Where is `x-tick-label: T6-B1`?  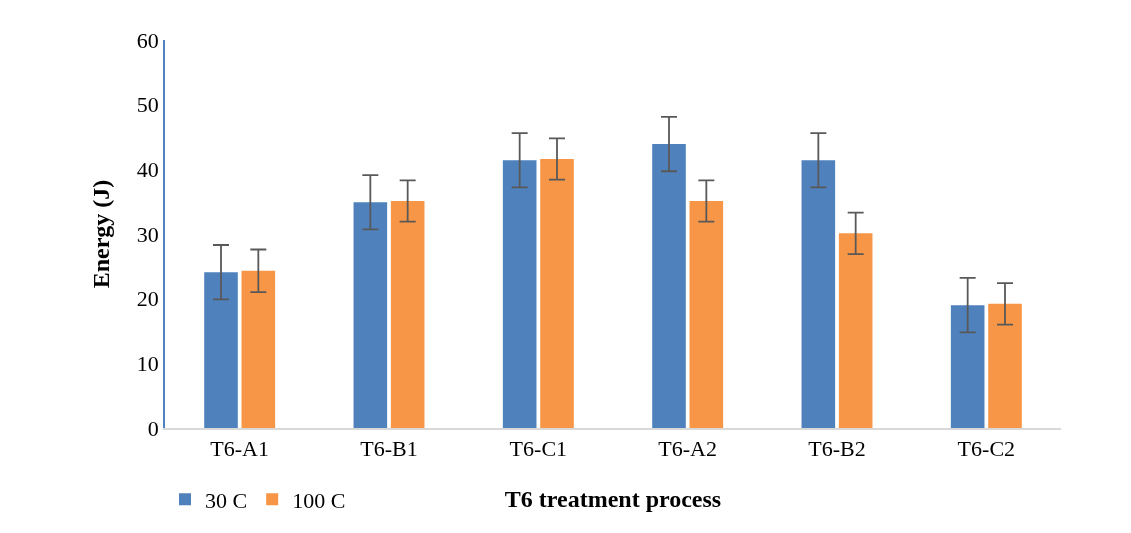 x-tick-label: T6-B1 is located at coordinates (389, 449).